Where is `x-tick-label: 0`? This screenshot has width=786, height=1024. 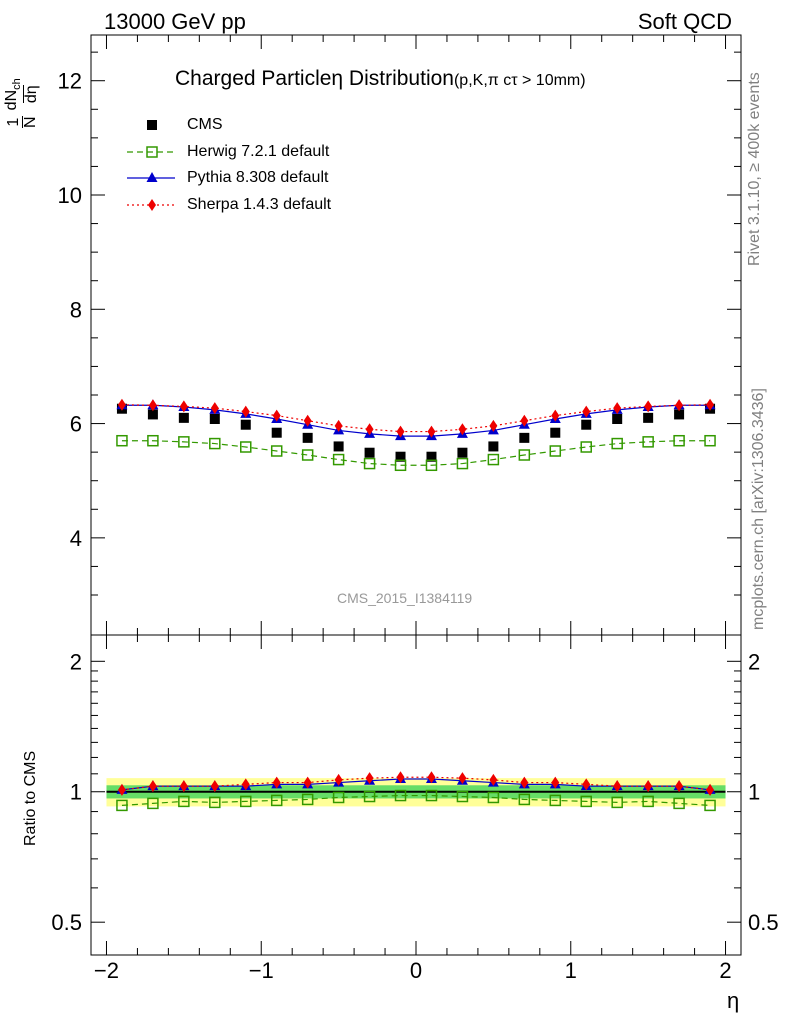
x-tick-label: 0 is located at coordinates (416, 970).